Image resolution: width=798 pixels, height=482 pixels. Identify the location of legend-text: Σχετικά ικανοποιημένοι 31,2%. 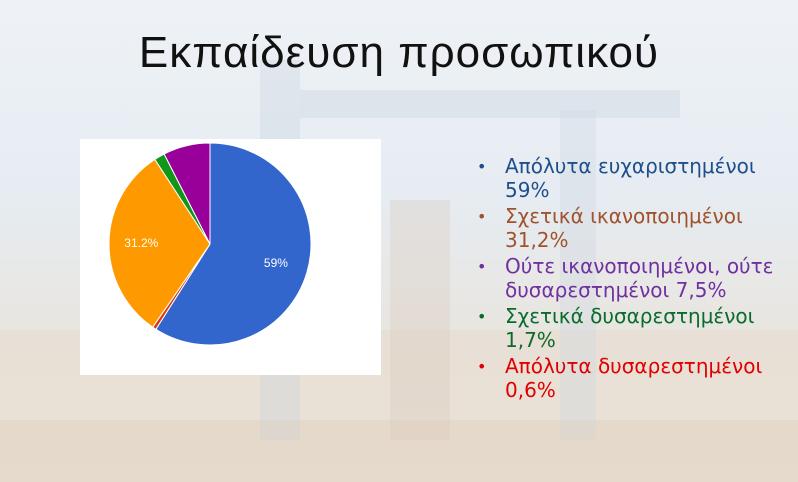
(624, 228).